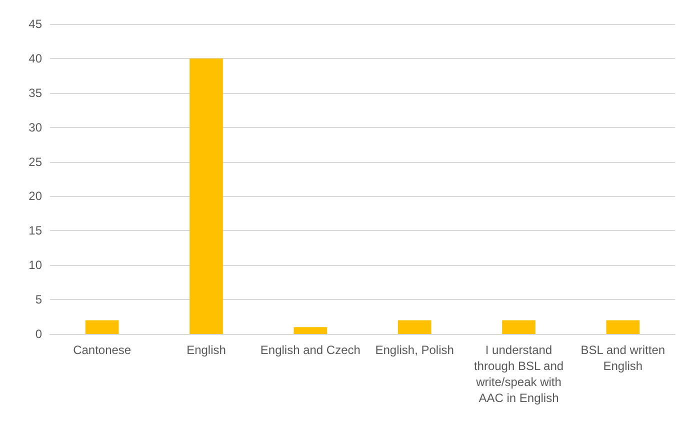  Describe the element at coordinates (102, 350) in the screenshot. I see `x-tick-label: Cantonese` at that location.